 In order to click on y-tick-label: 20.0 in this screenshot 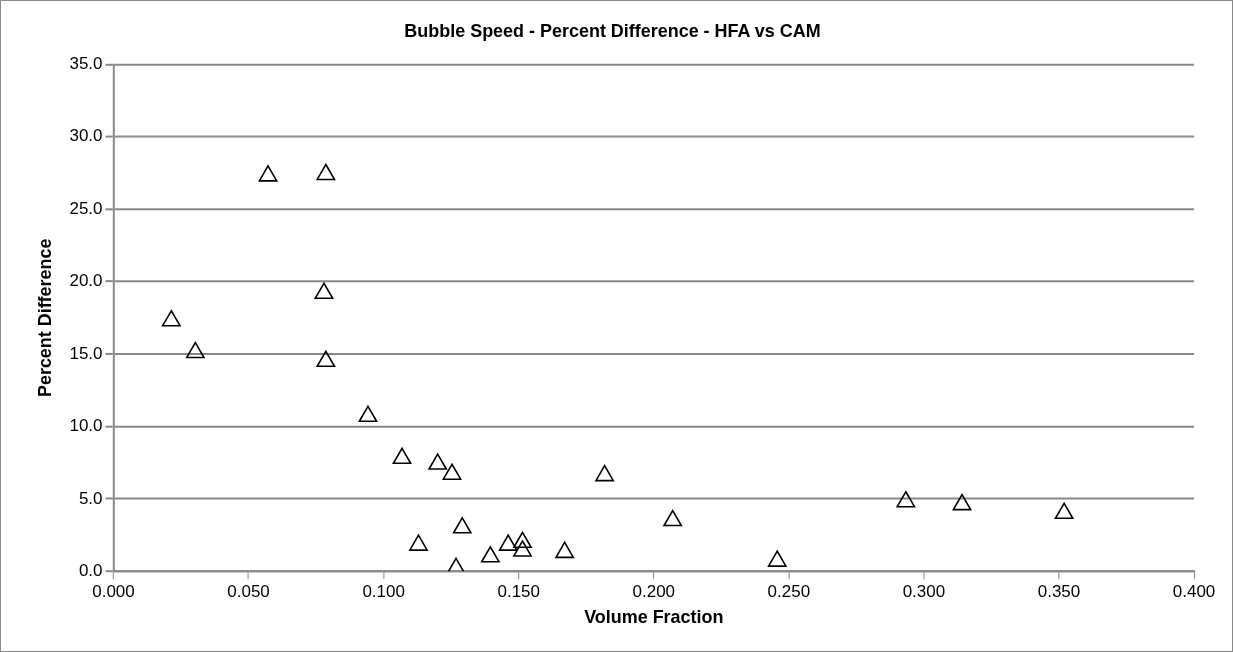, I will do `click(86, 281)`.